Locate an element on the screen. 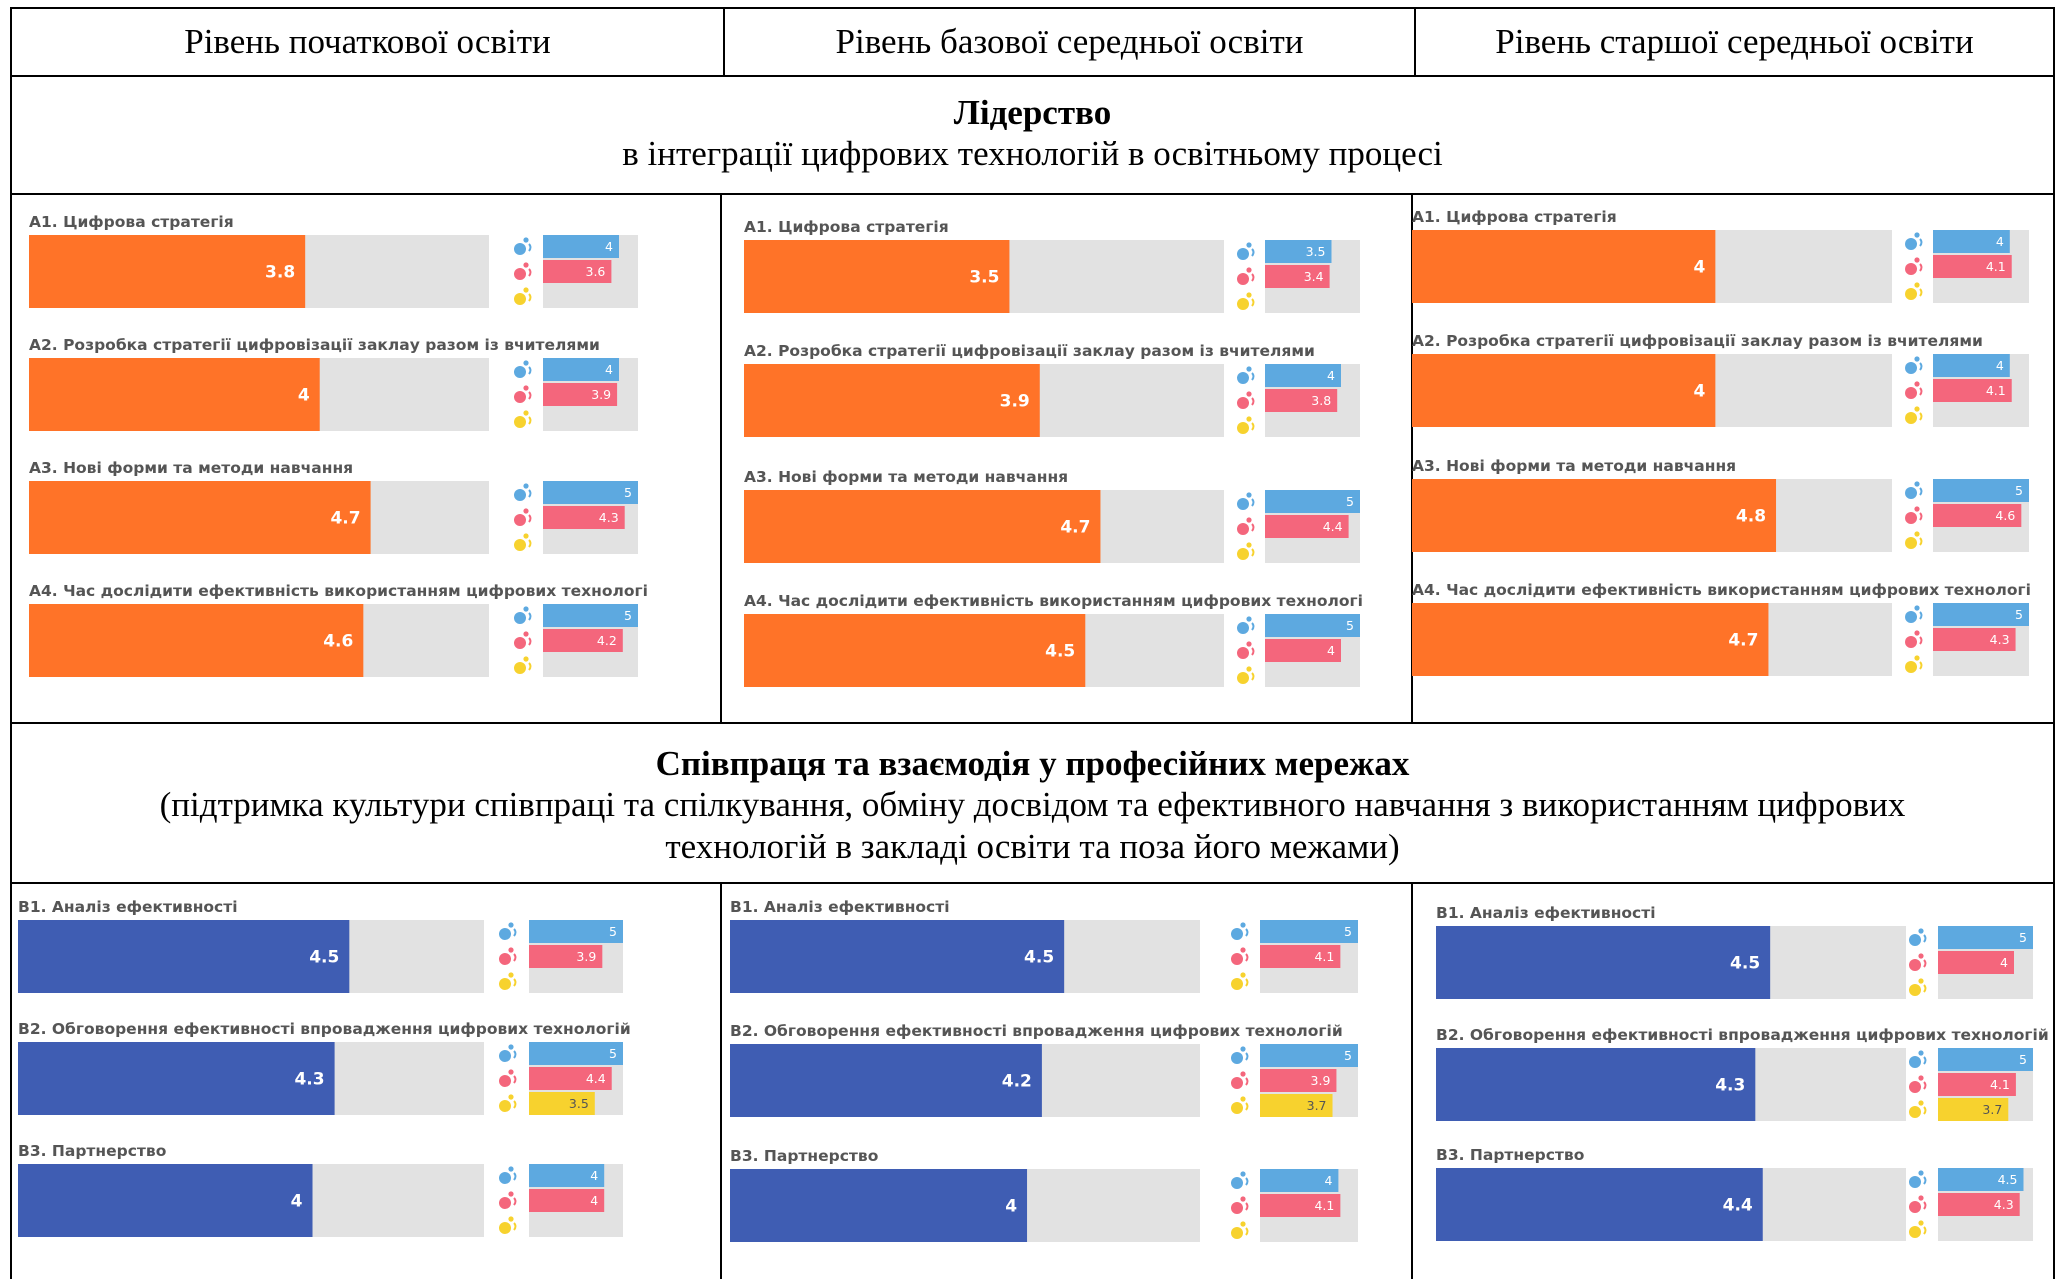 The image size is (2061, 1279). sub-bar-value-label: 3.5 is located at coordinates (579, 1103).